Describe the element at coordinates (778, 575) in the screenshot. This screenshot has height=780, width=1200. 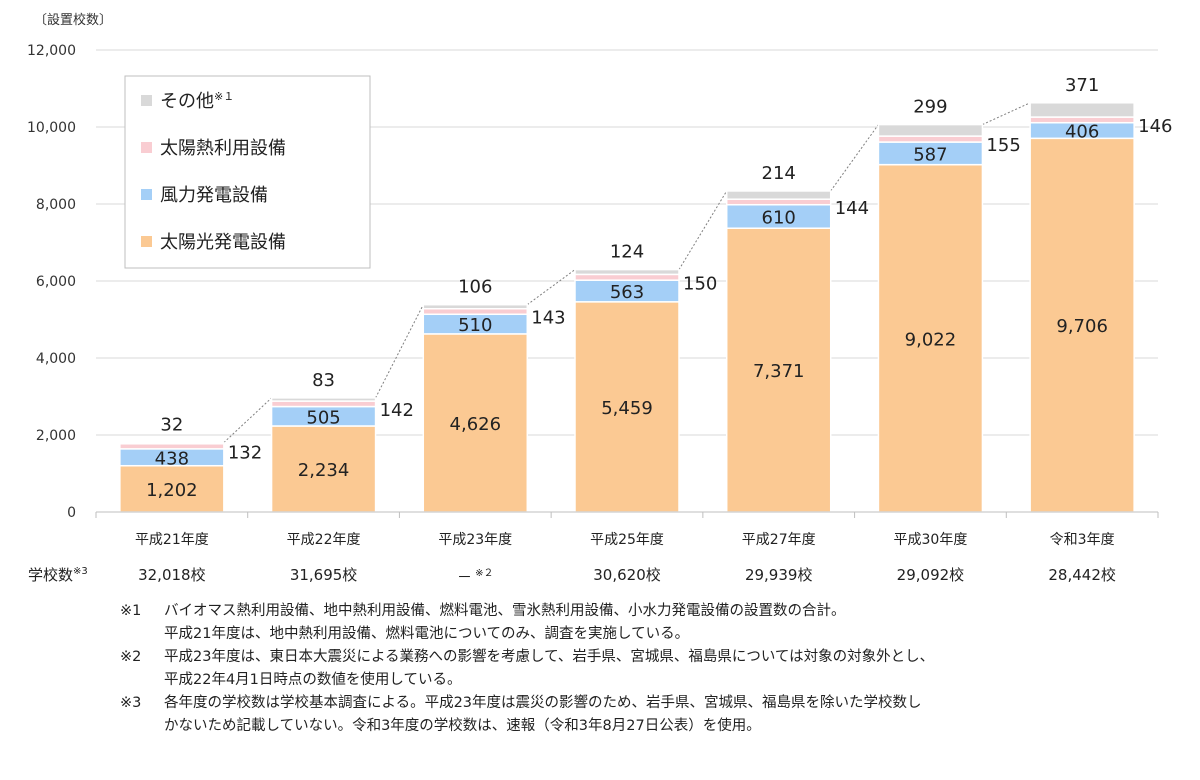
I see `school-count-value: 29,939校` at that location.